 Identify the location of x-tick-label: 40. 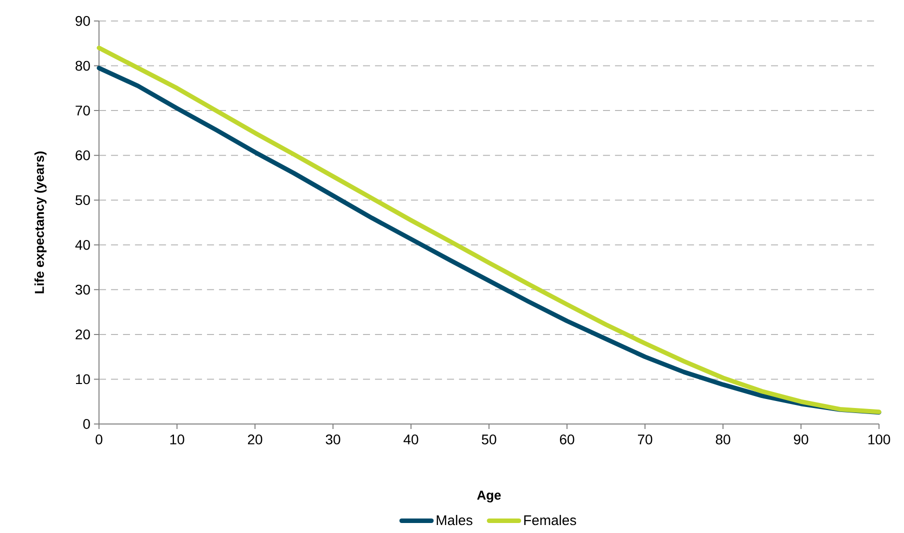
(411, 439).